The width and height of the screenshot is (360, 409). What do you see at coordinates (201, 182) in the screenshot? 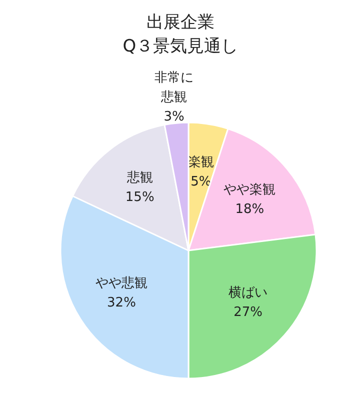
I see `data-label: 5%` at bounding box center [201, 182].